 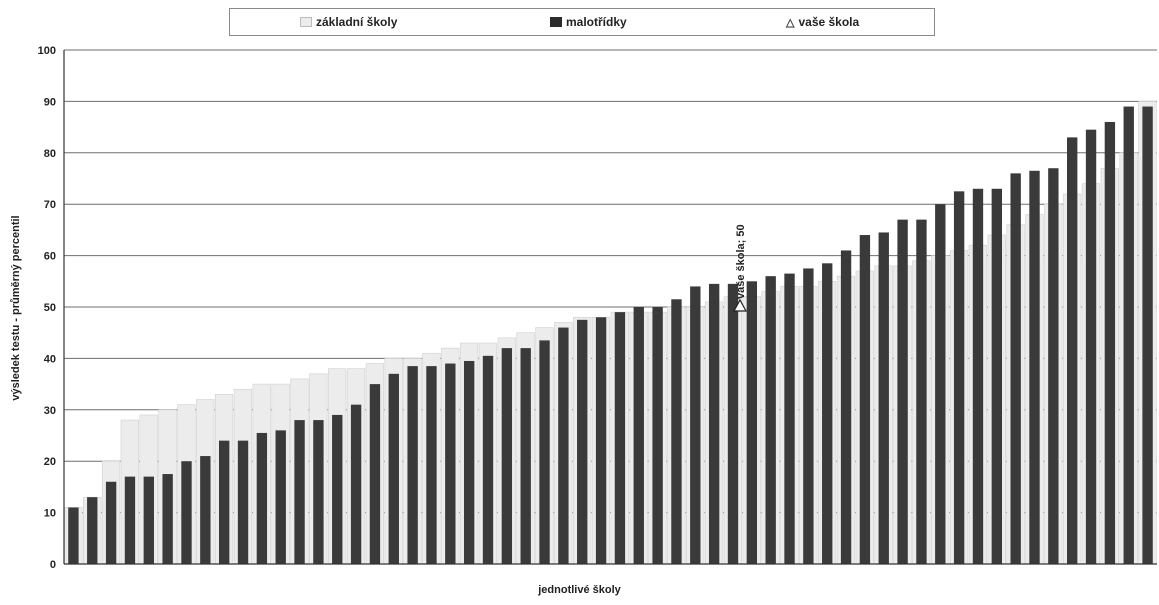 I want to click on y-tick-label: 20, so click(x=50, y=462).